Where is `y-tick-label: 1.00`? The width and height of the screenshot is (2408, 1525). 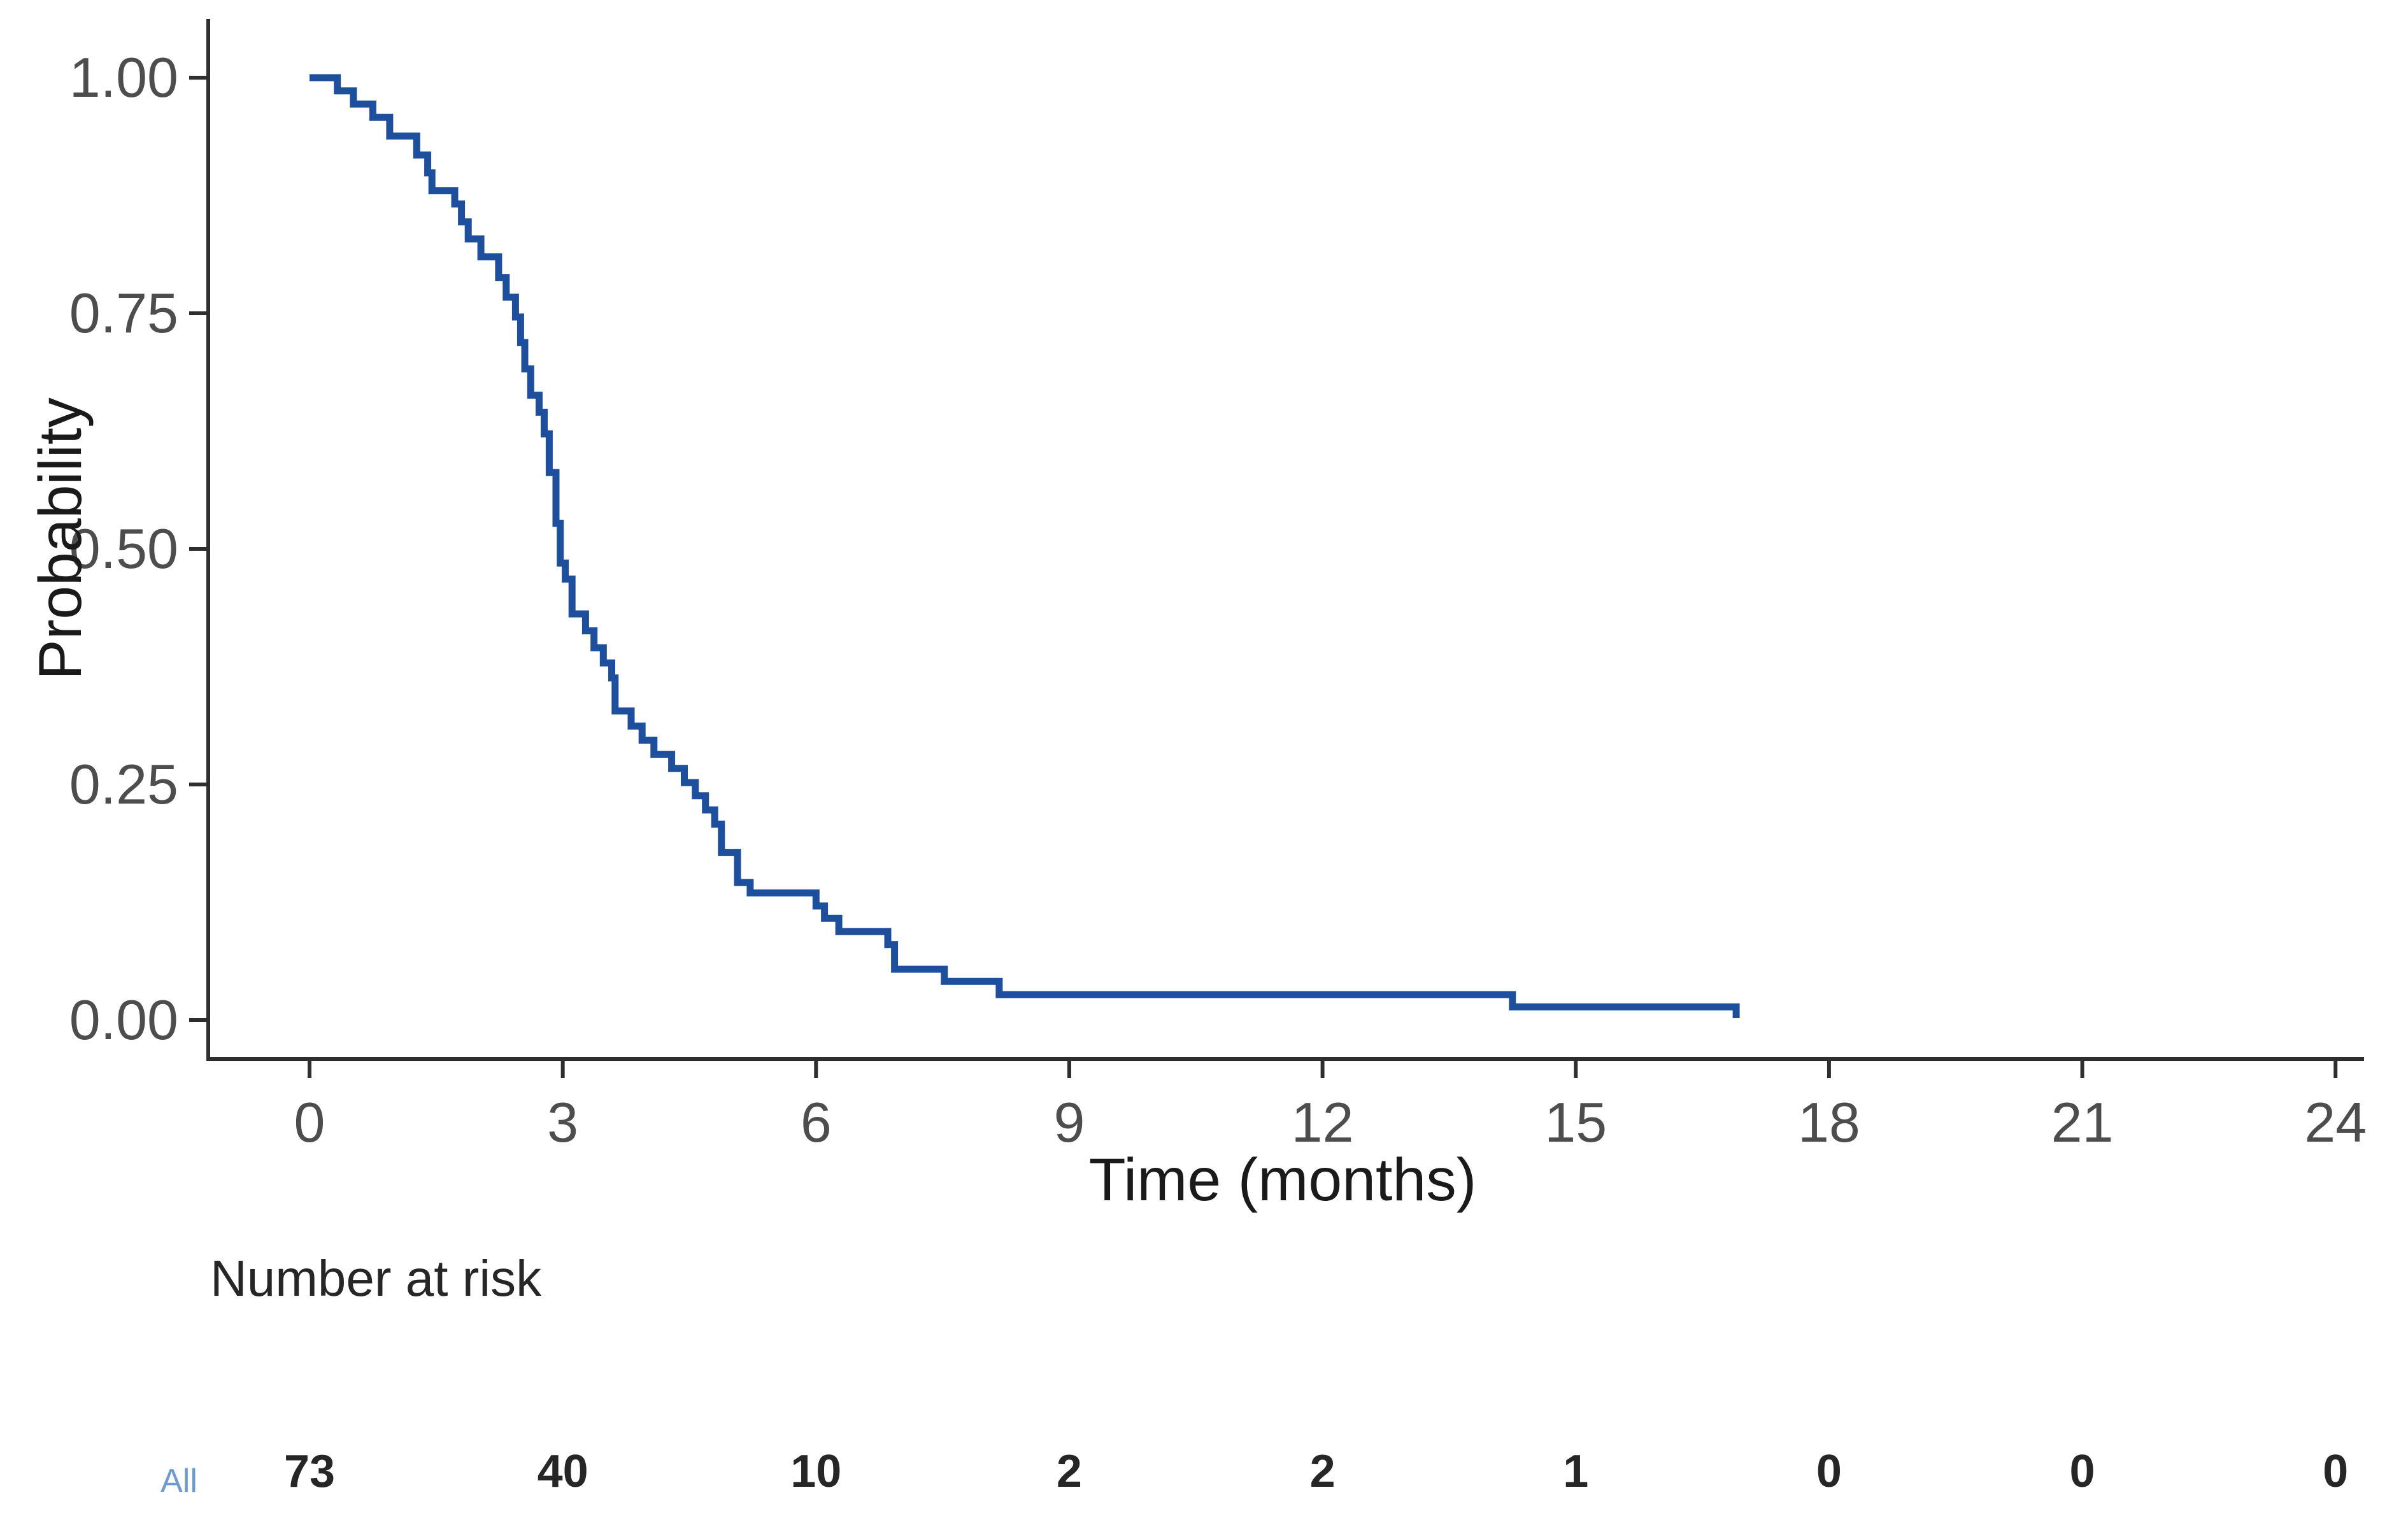
y-tick-label: 1.00 is located at coordinates (123, 77).